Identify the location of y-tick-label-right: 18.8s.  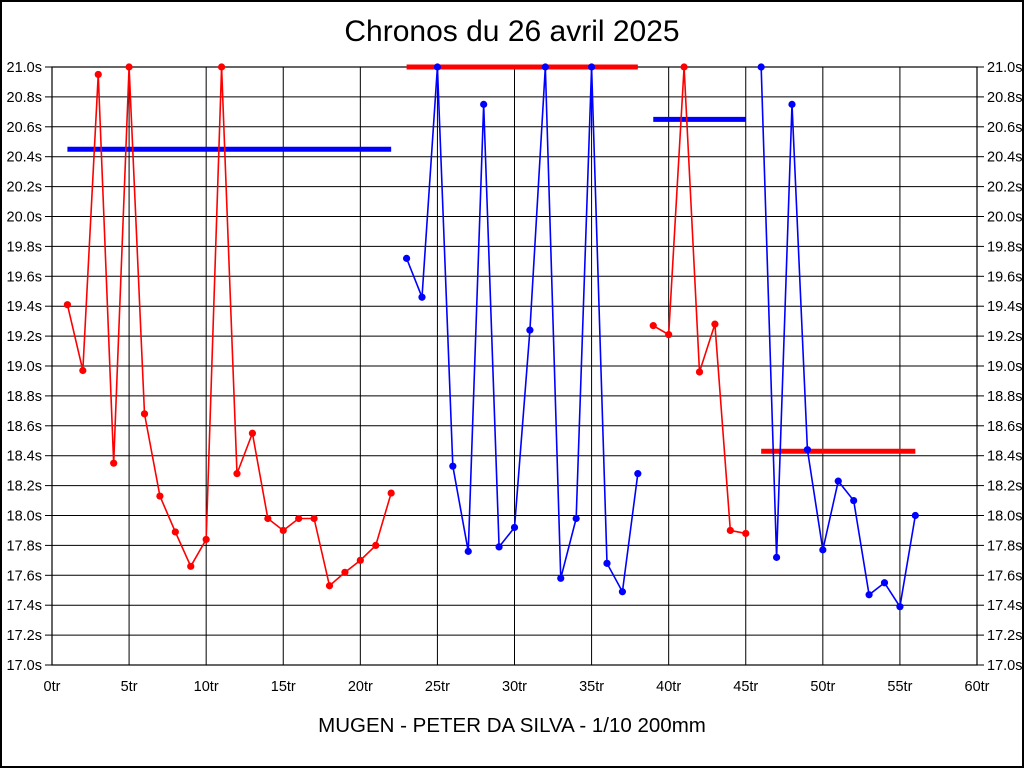
(1004, 397).